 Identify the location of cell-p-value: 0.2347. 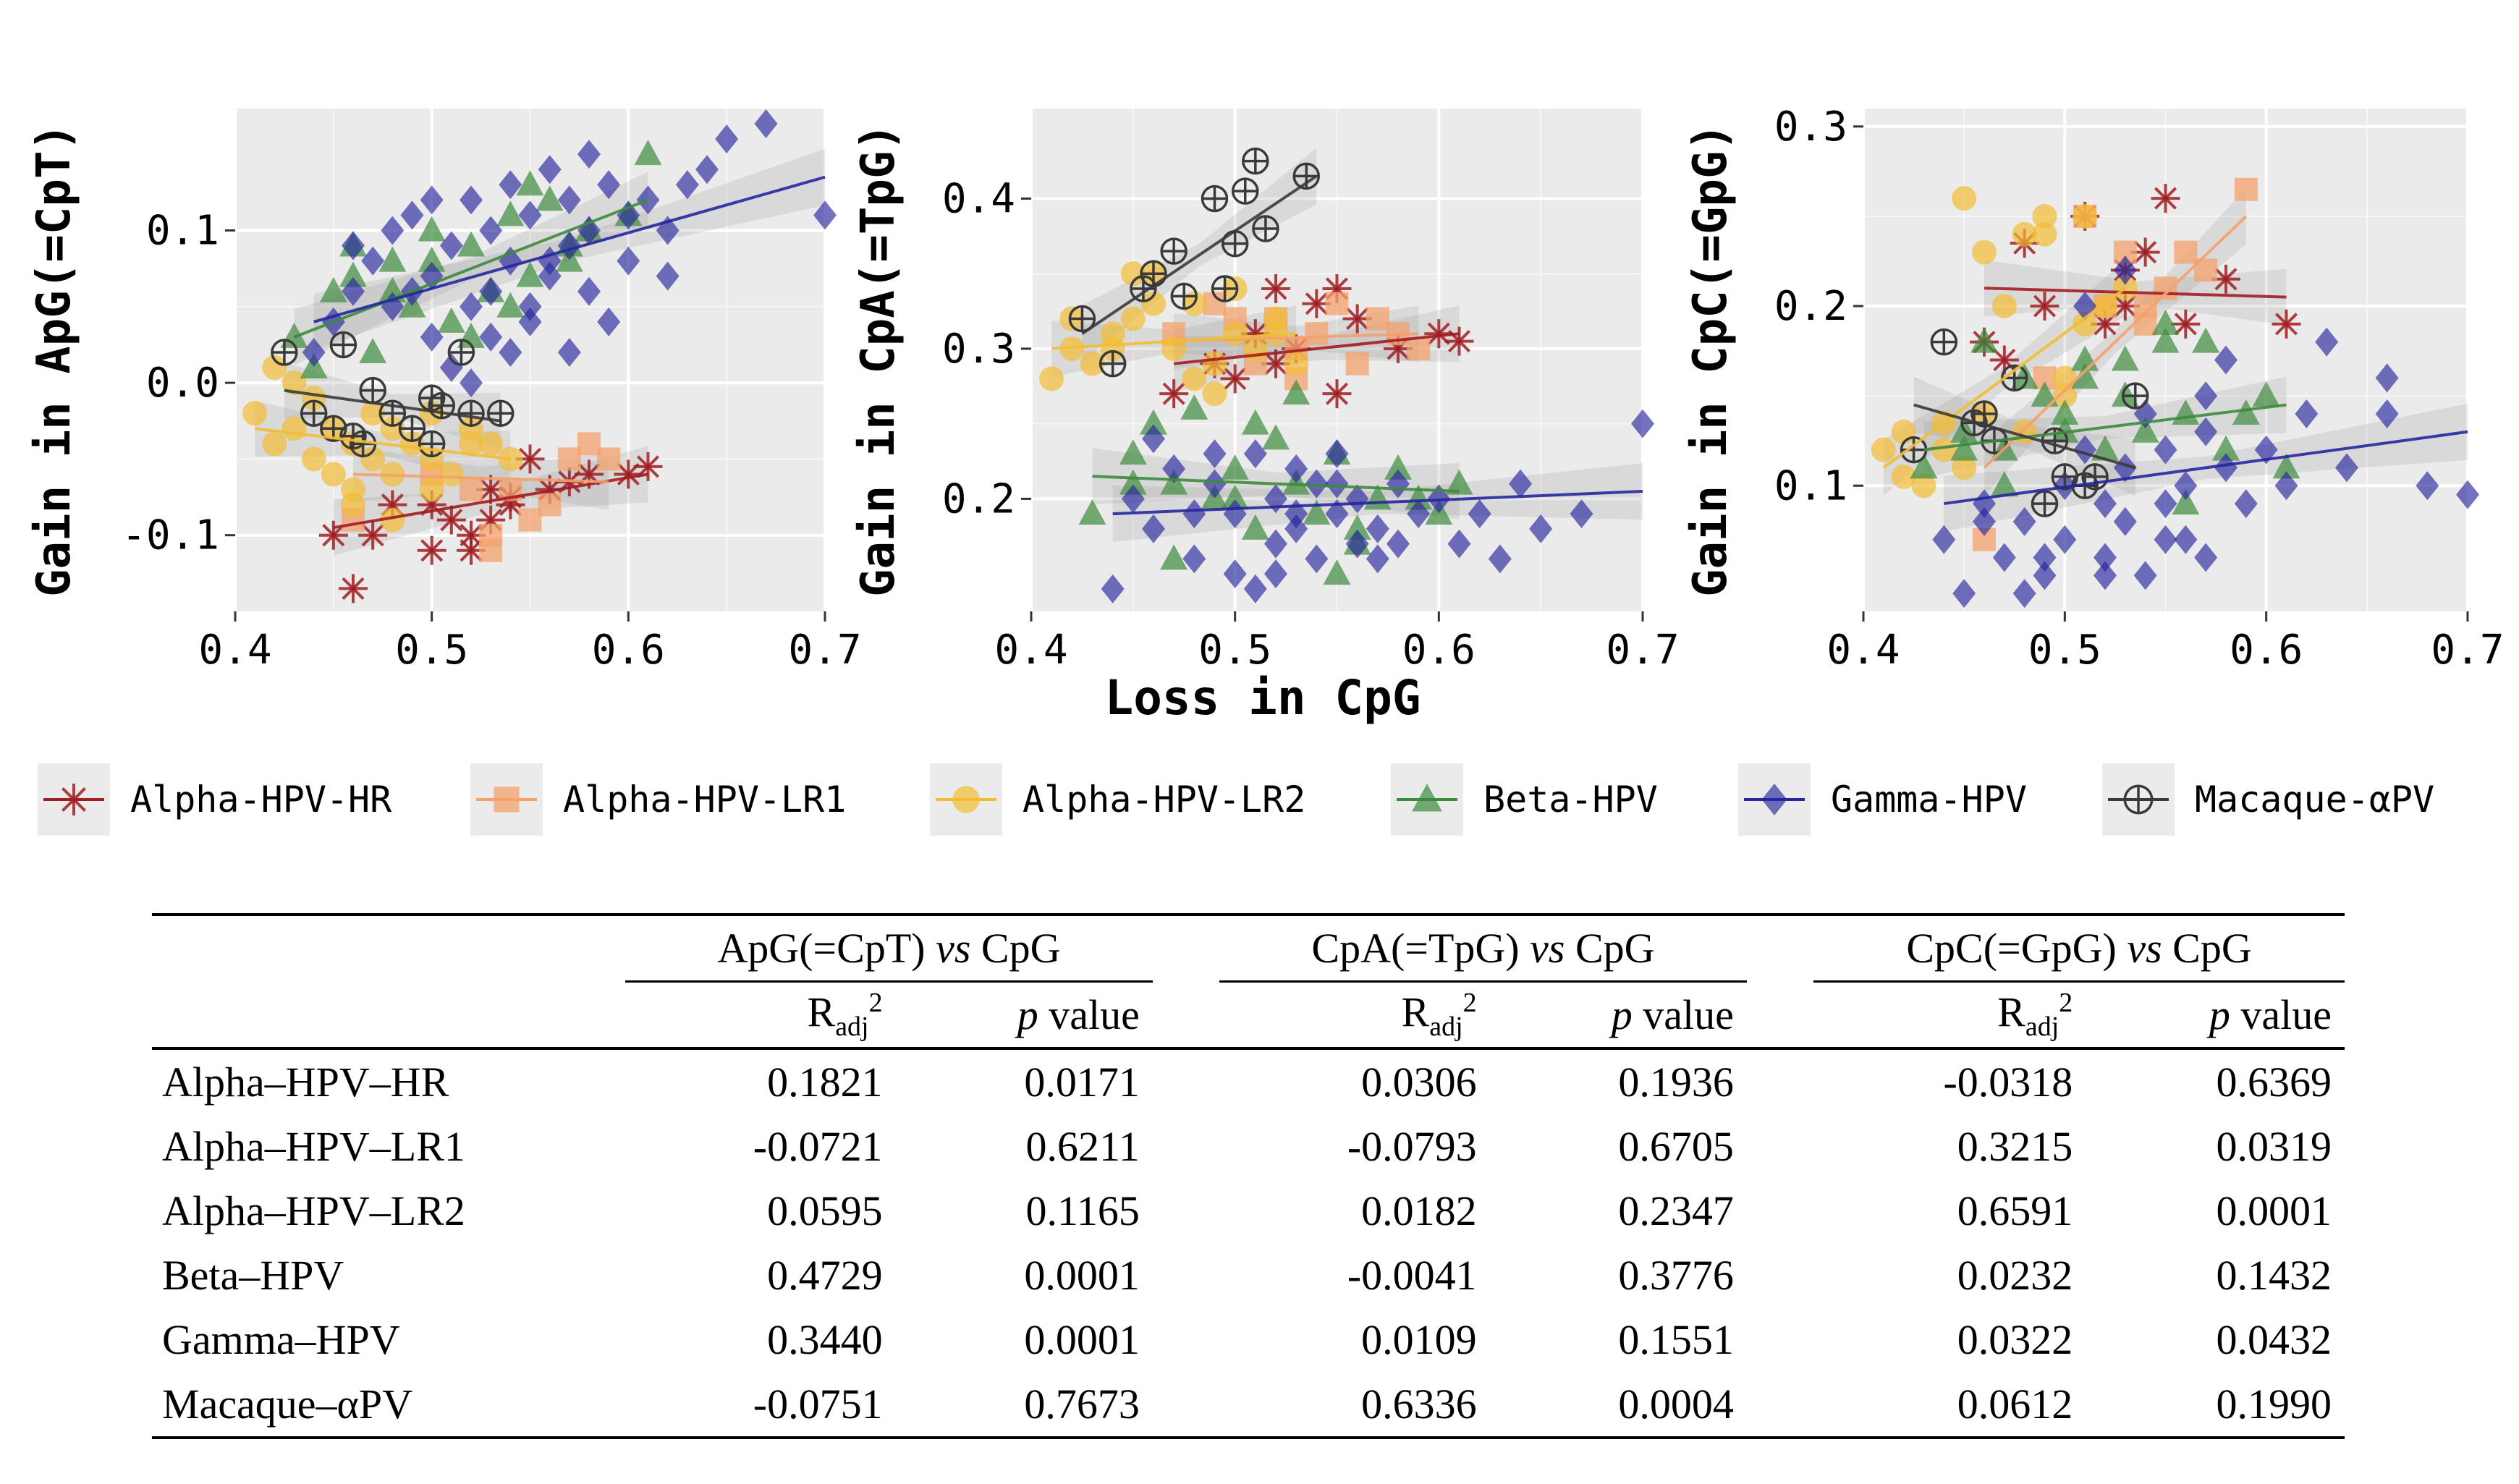
(1676, 1210).